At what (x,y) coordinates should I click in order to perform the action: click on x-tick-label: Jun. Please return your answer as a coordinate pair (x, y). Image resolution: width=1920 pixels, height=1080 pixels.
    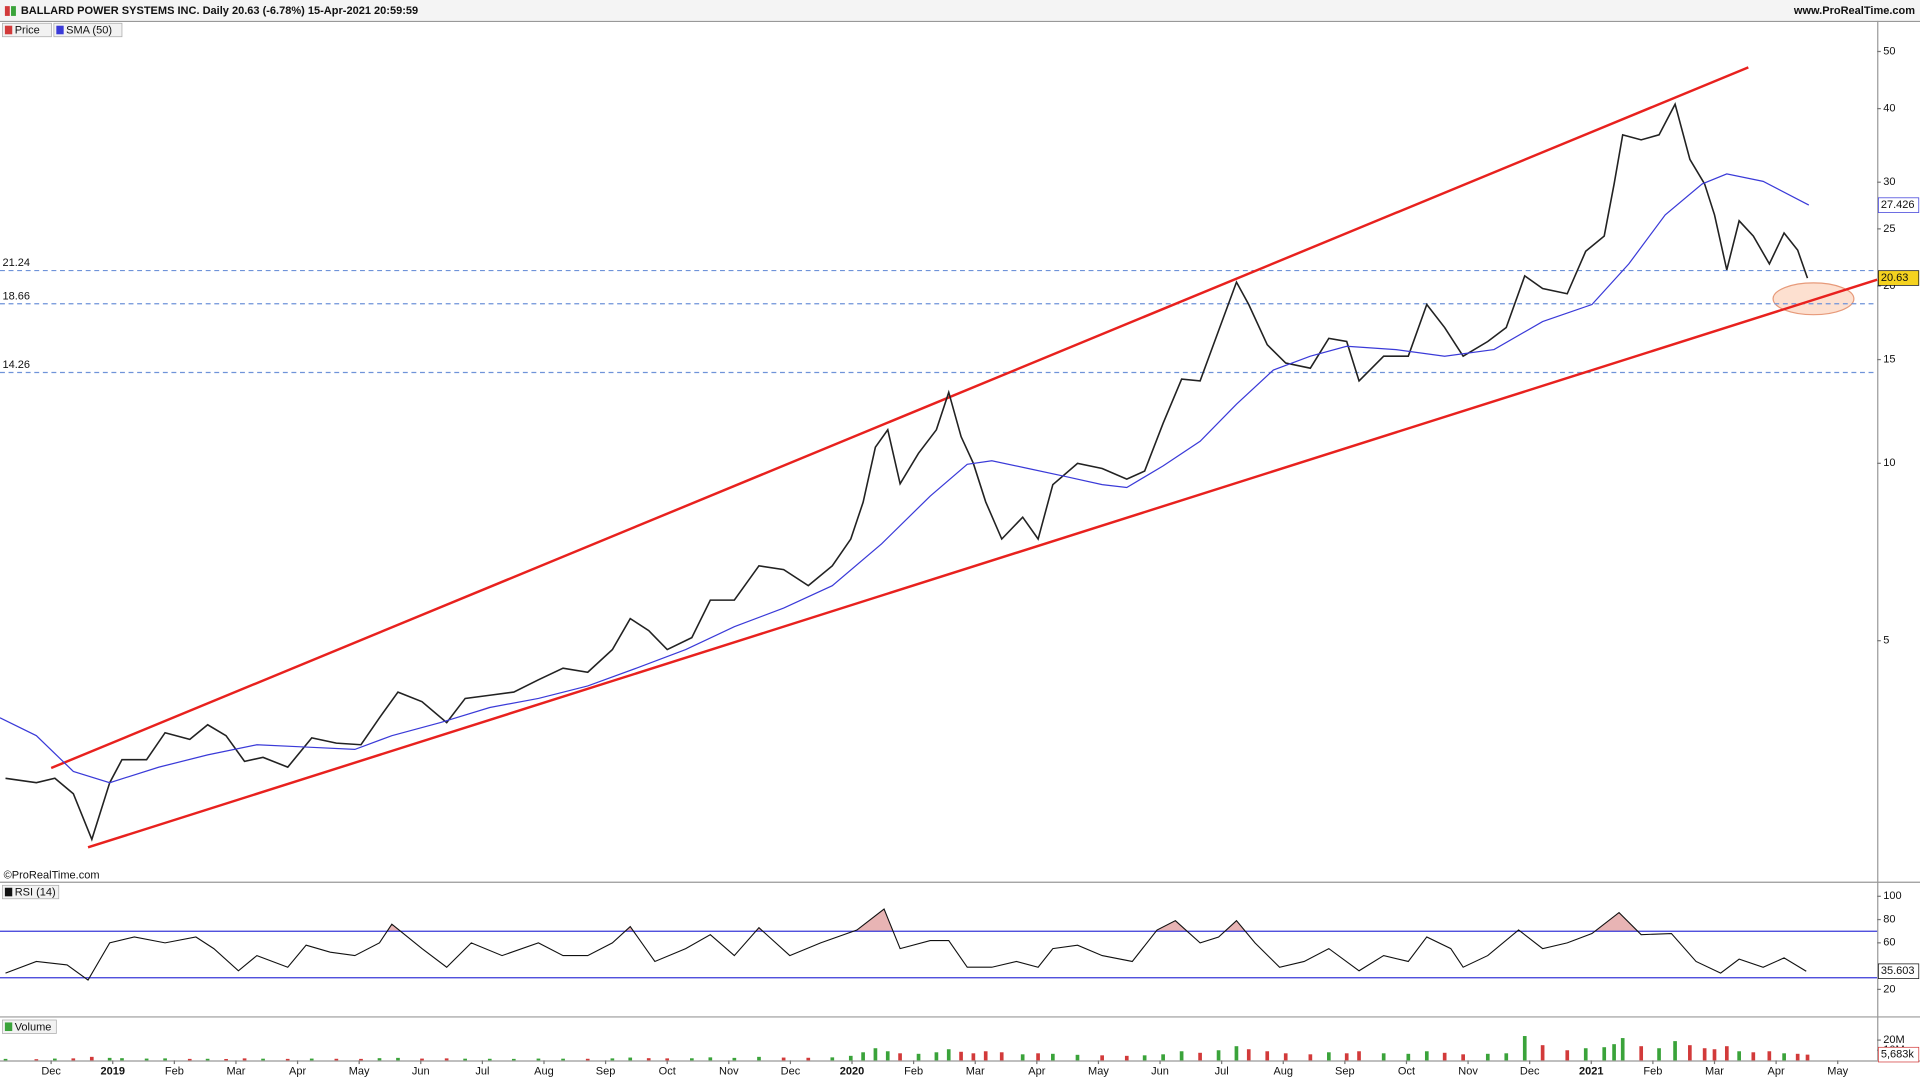
    Looking at the image, I should click on (421, 1071).